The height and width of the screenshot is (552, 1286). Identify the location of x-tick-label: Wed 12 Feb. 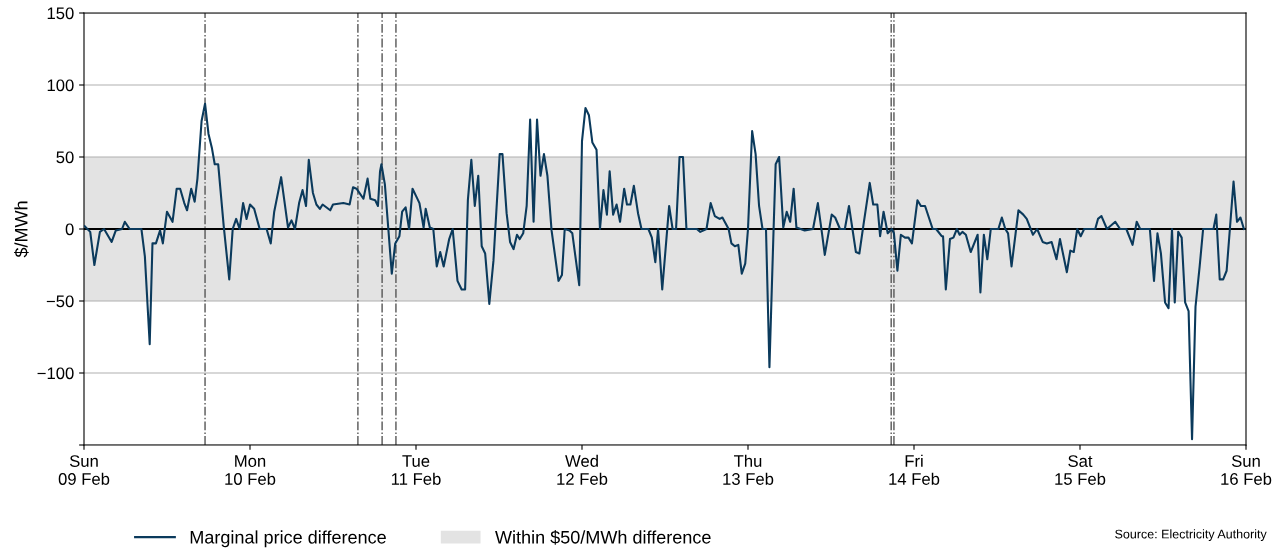
(582, 469).